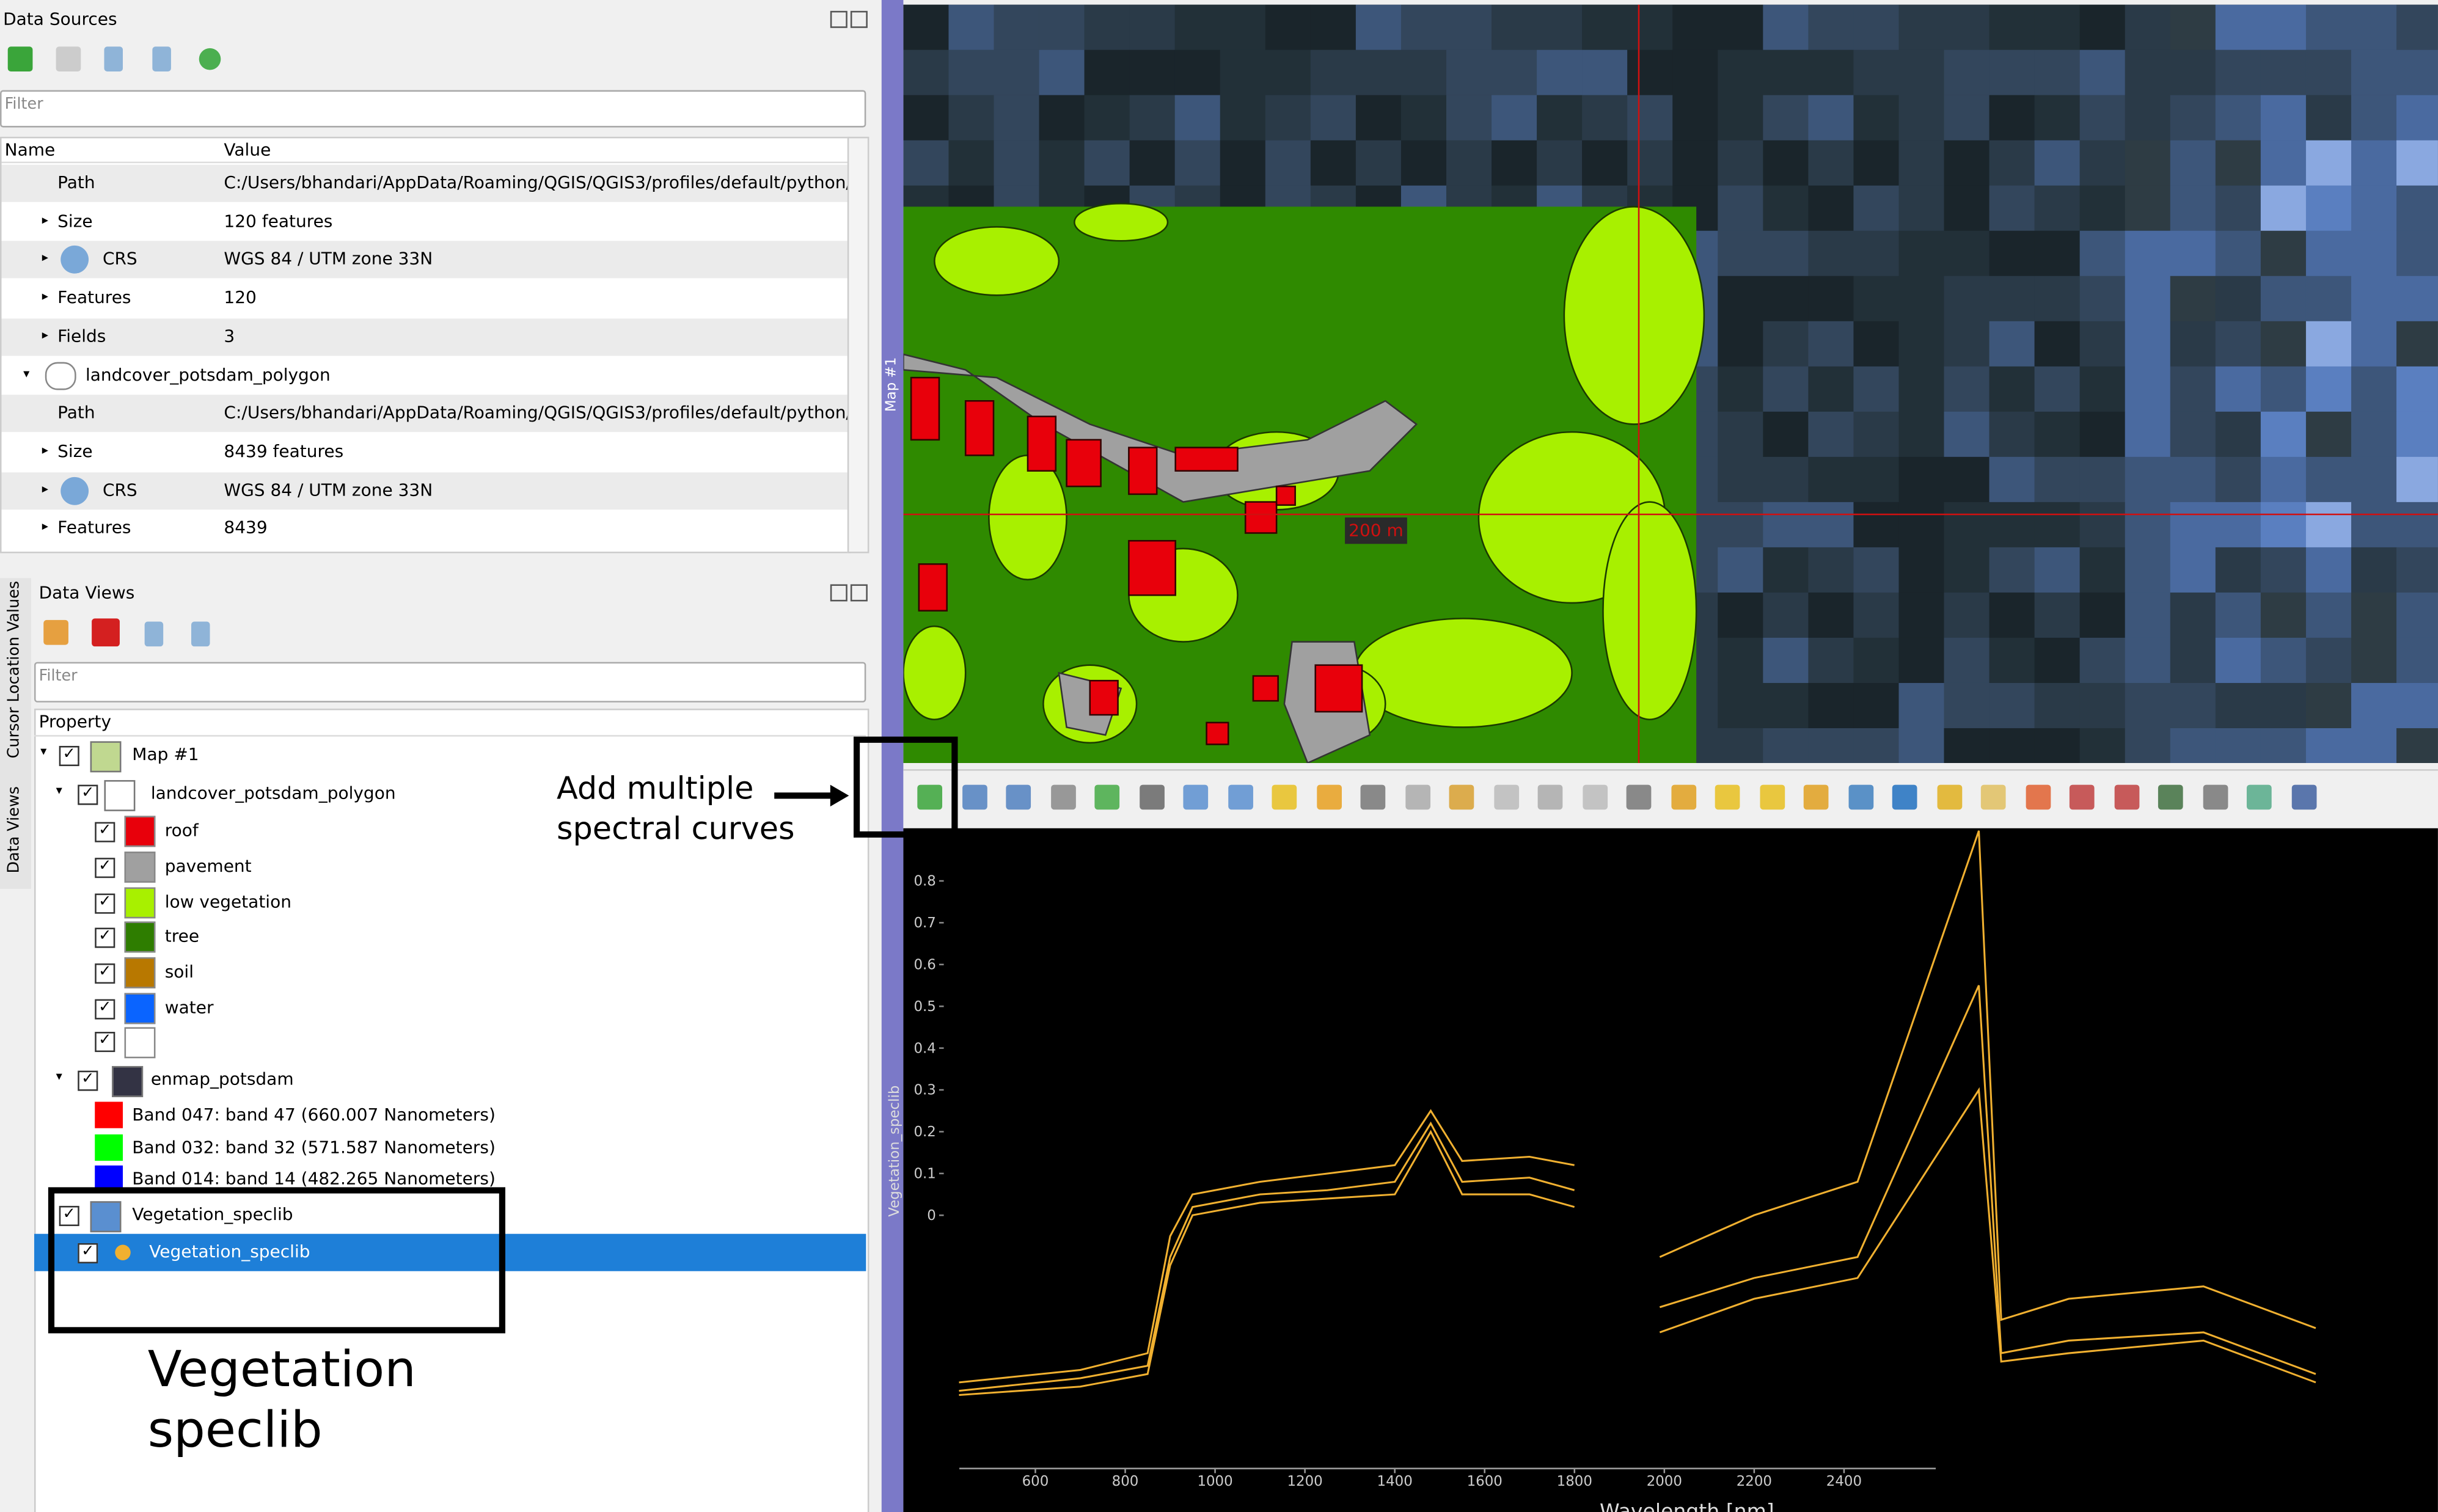 The width and height of the screenshot is (2438, 1512). Describe the element at coordinates (227, 902) in the screenshot. I see `tree-label: low vegetation` at that location.